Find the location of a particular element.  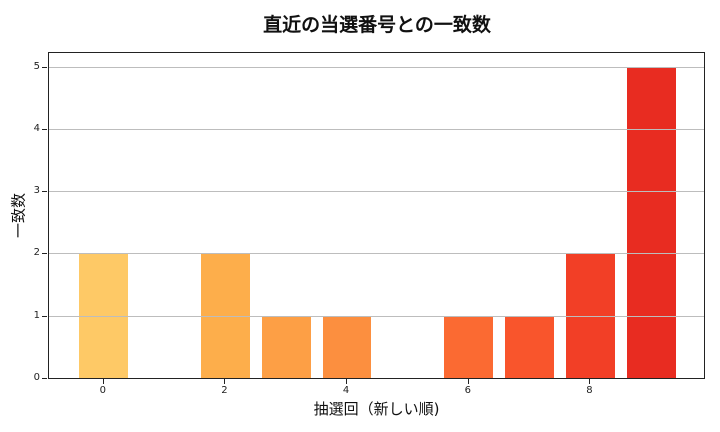

x-tick-label: 2 is located at coordinates (224, 390).